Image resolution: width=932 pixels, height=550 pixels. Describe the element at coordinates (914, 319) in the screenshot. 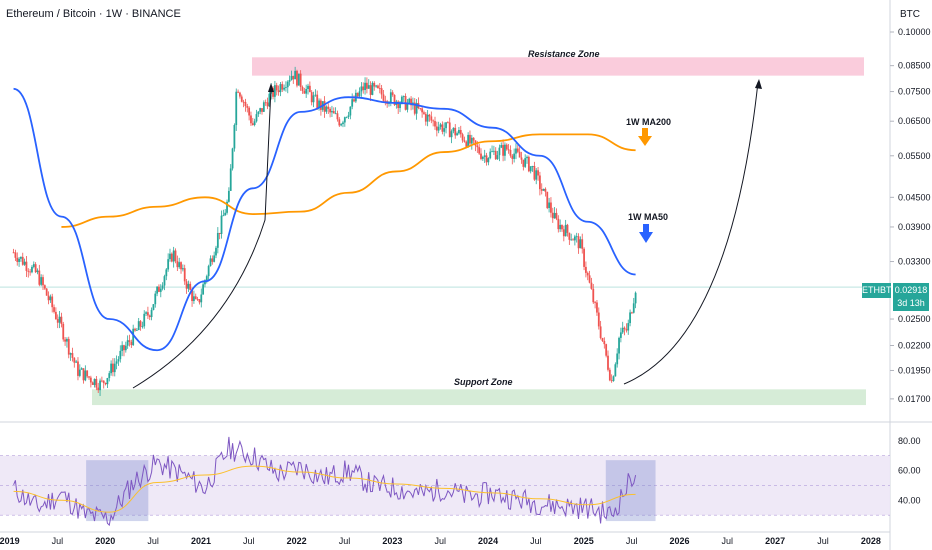

I see `price-tick-label: 0.02500` at that location.